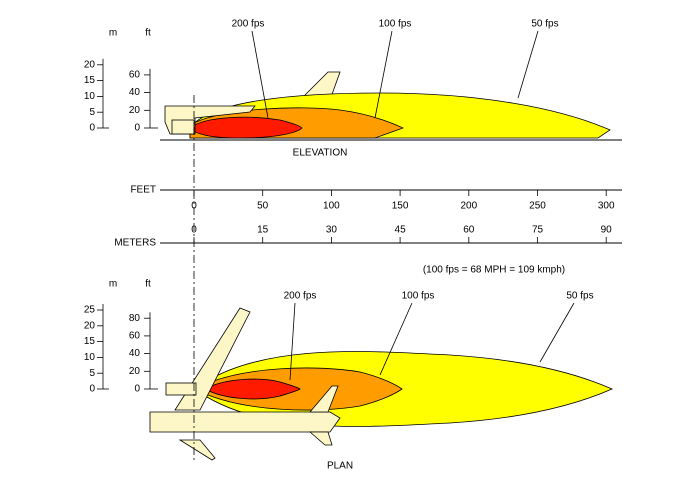 The width and height of the screenshot is (673, 486). I want to click on fuselage, so click(245, 422).